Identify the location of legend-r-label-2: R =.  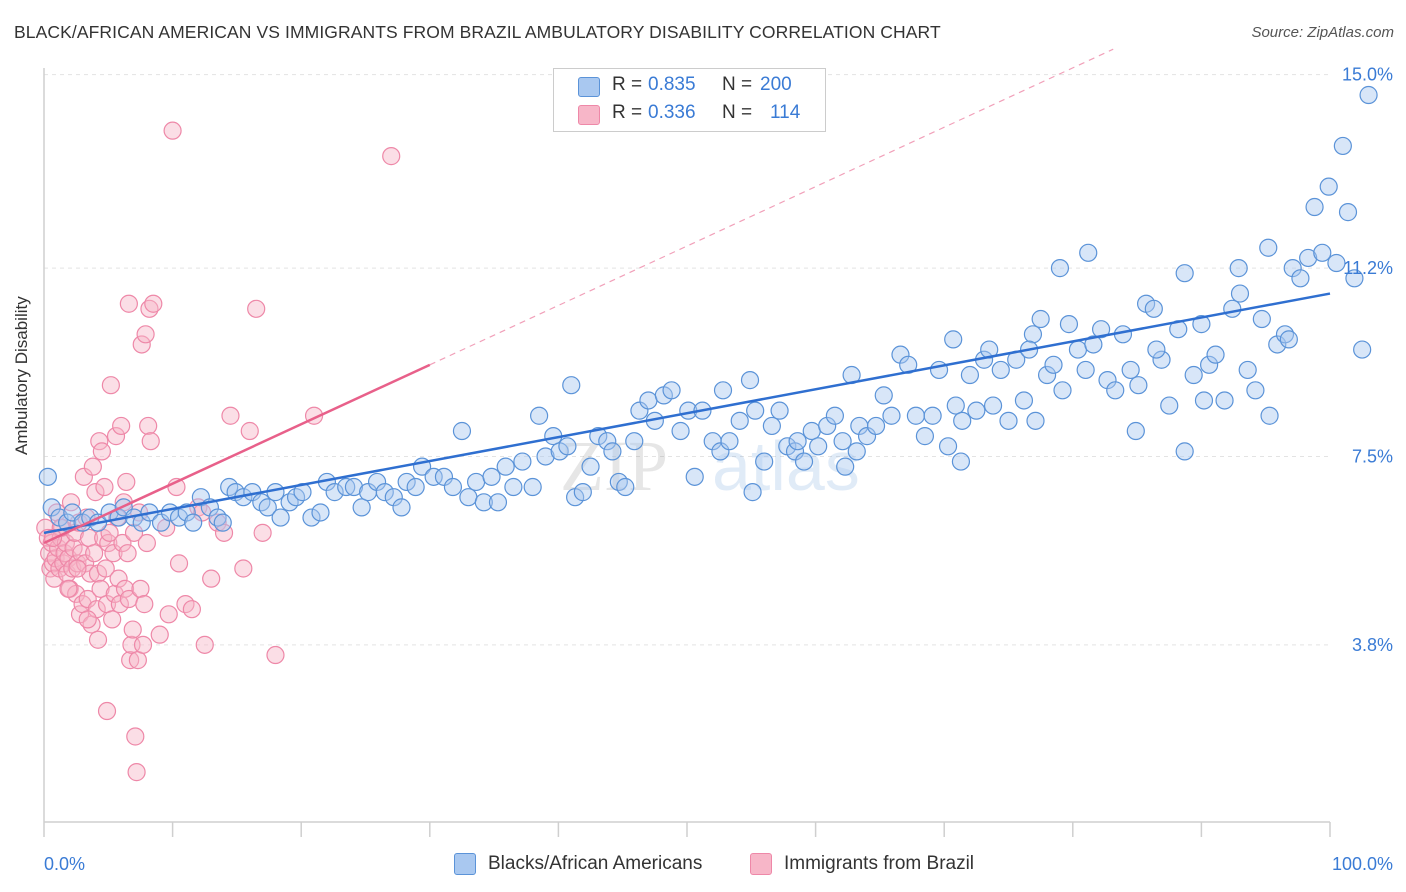
(627, 112).